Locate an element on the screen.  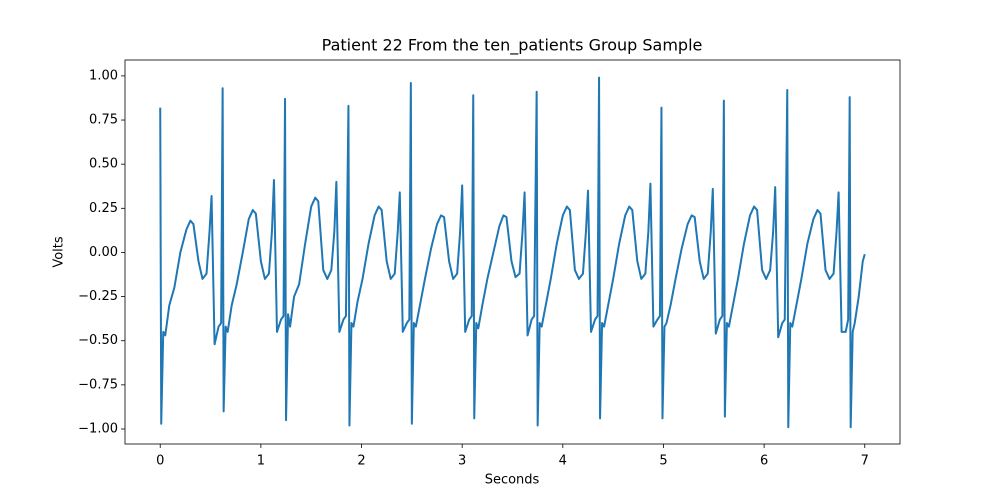
y-tick-label: −0.25 is located at coordinates (98, 296).